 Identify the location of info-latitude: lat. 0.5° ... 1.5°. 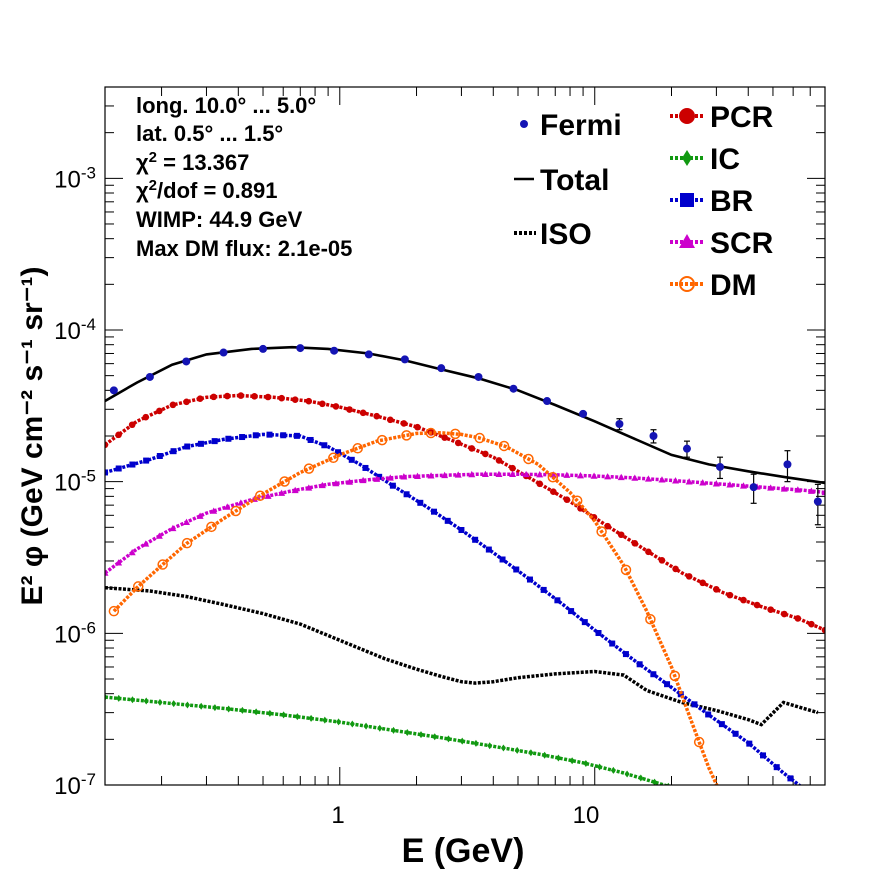
(209, 133).